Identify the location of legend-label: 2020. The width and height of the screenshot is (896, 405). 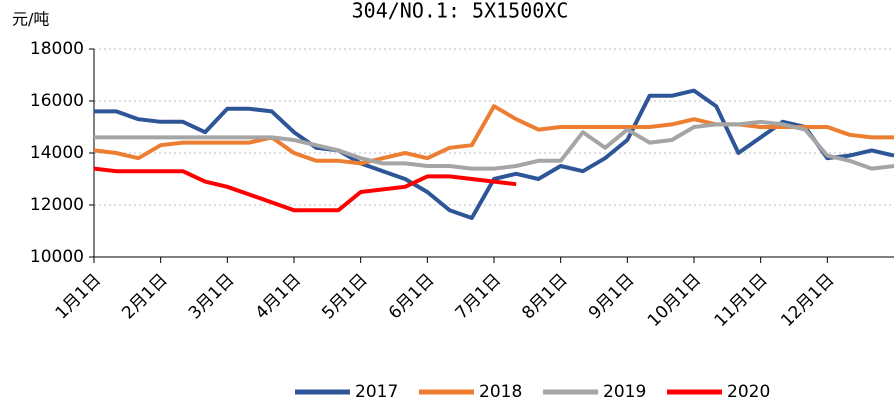
(748, 392).